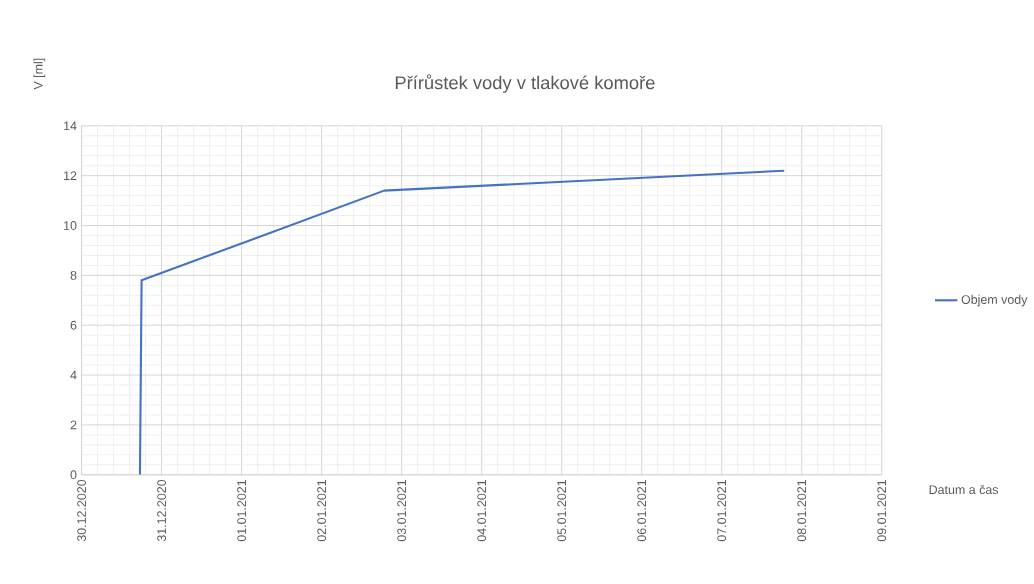 The image size is (1034, 584). I want to click on legend-label: Objem vody, so click(994, 300).